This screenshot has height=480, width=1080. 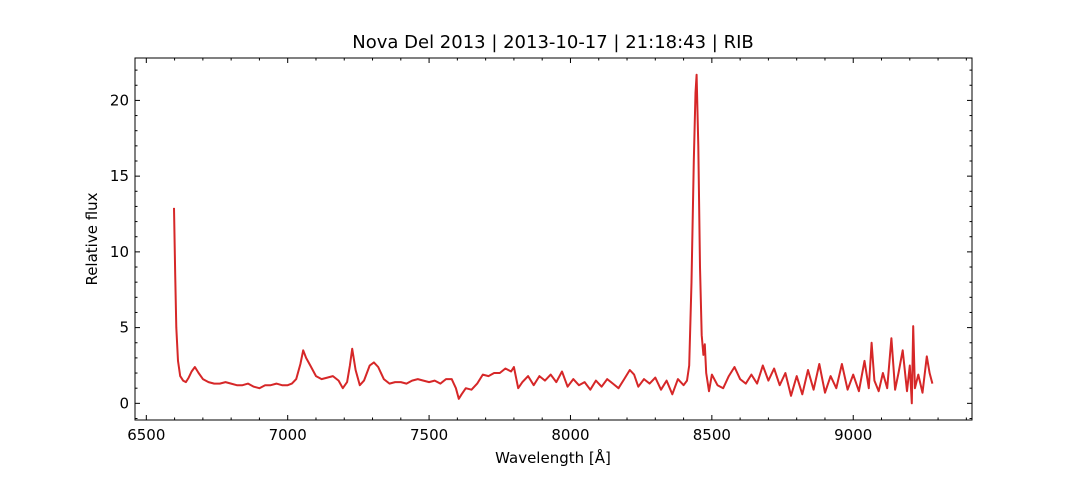 I want to click on x-tick-label: 6500, so click(x=146, y=435).